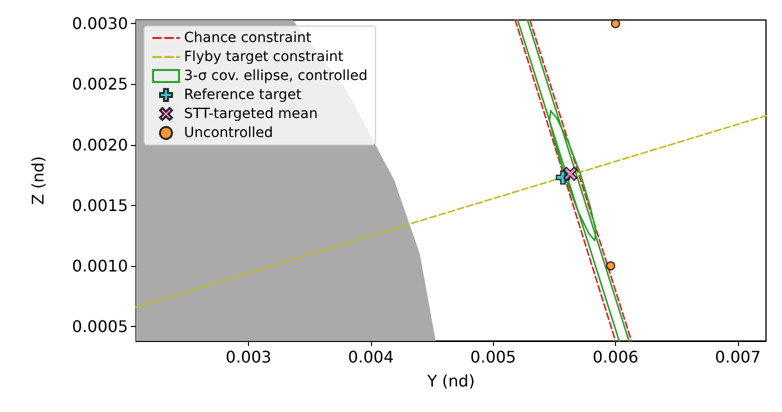 The image size is (782, 412). What do you see at coordinates (100, 144) in the screenshot?
I see `y-tick-label: 0.0020` at bounding box center [100, 144].